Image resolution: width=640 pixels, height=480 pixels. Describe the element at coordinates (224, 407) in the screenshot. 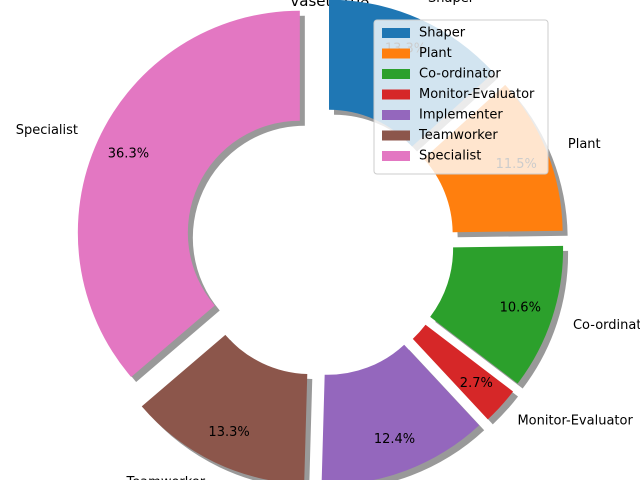

I see `slice-teamworker` at that location.